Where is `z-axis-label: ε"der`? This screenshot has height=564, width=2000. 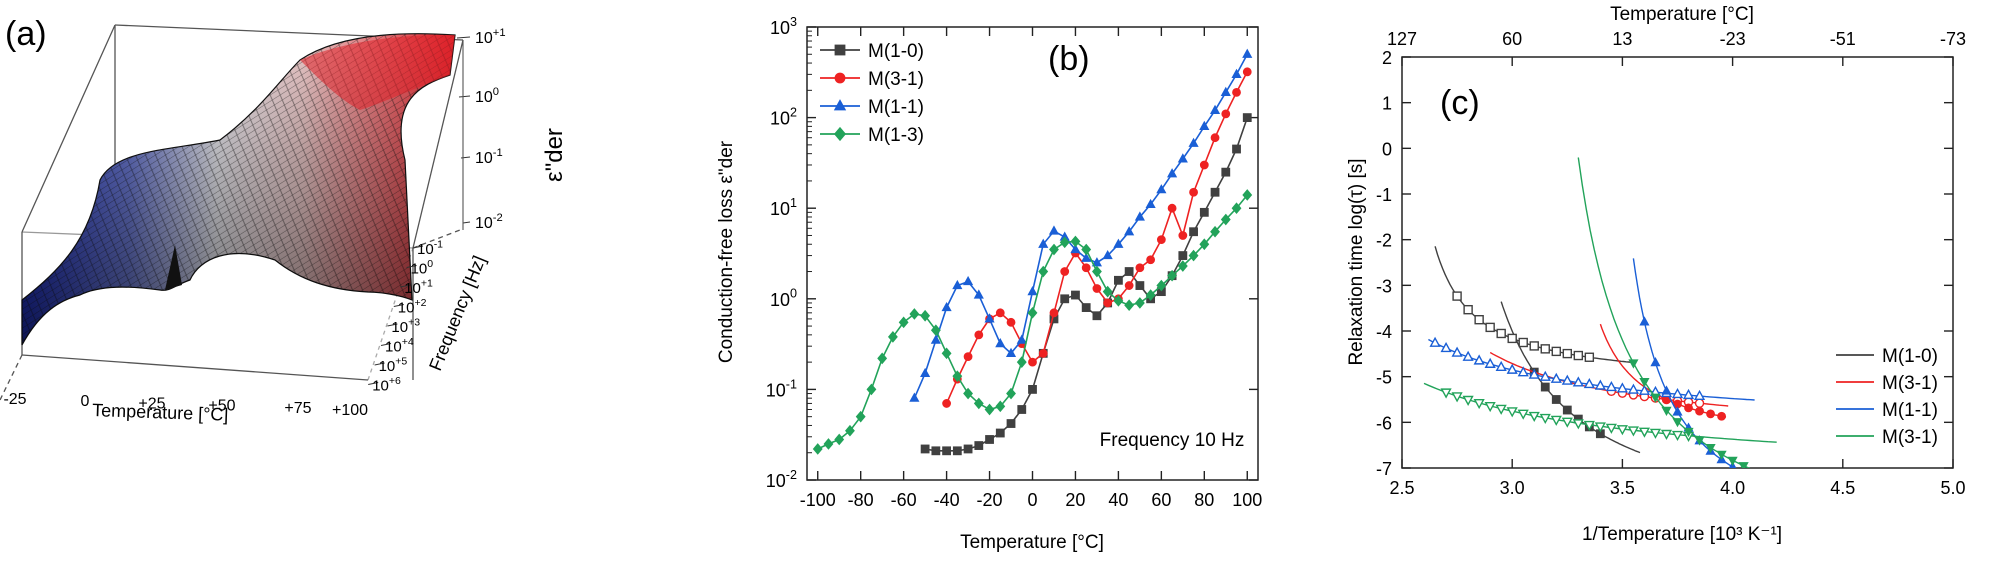
z-axis-label: ε"der is located at coordinates (554, 155).